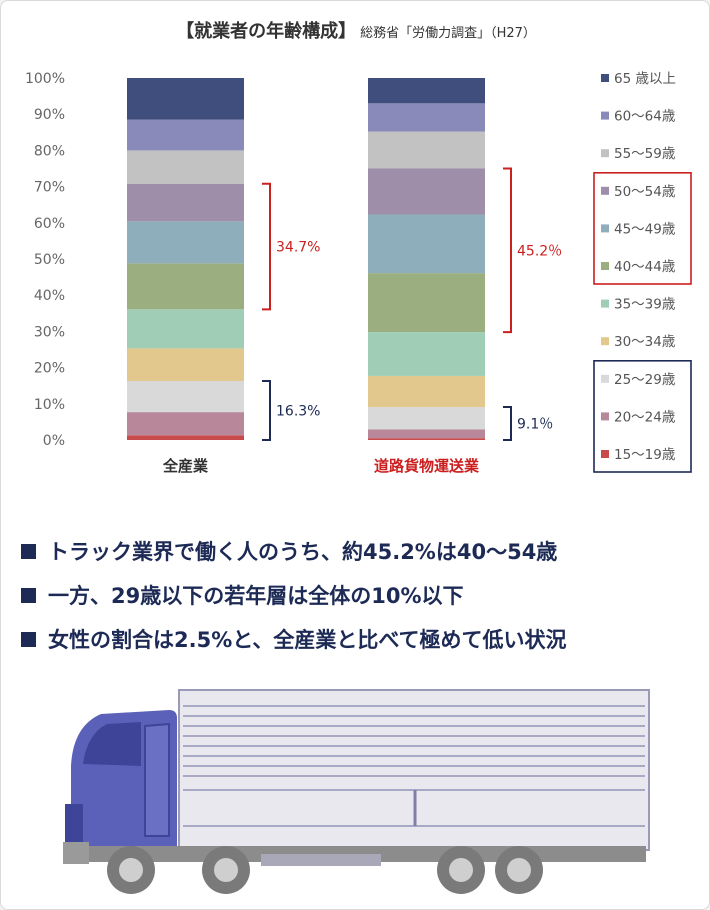  I want to click on cargo-box-ribs, so click(414, 766).